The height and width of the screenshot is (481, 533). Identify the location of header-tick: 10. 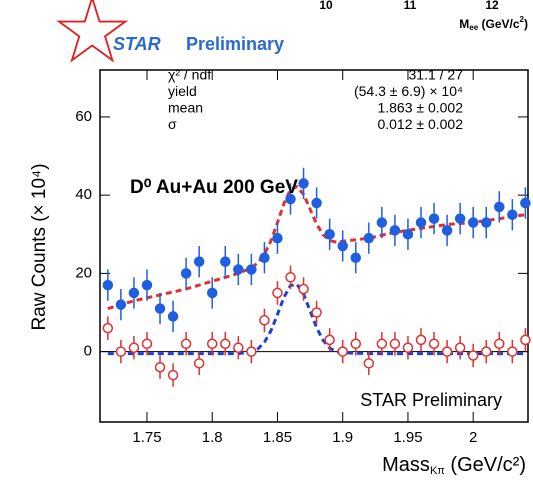
(326, 6).